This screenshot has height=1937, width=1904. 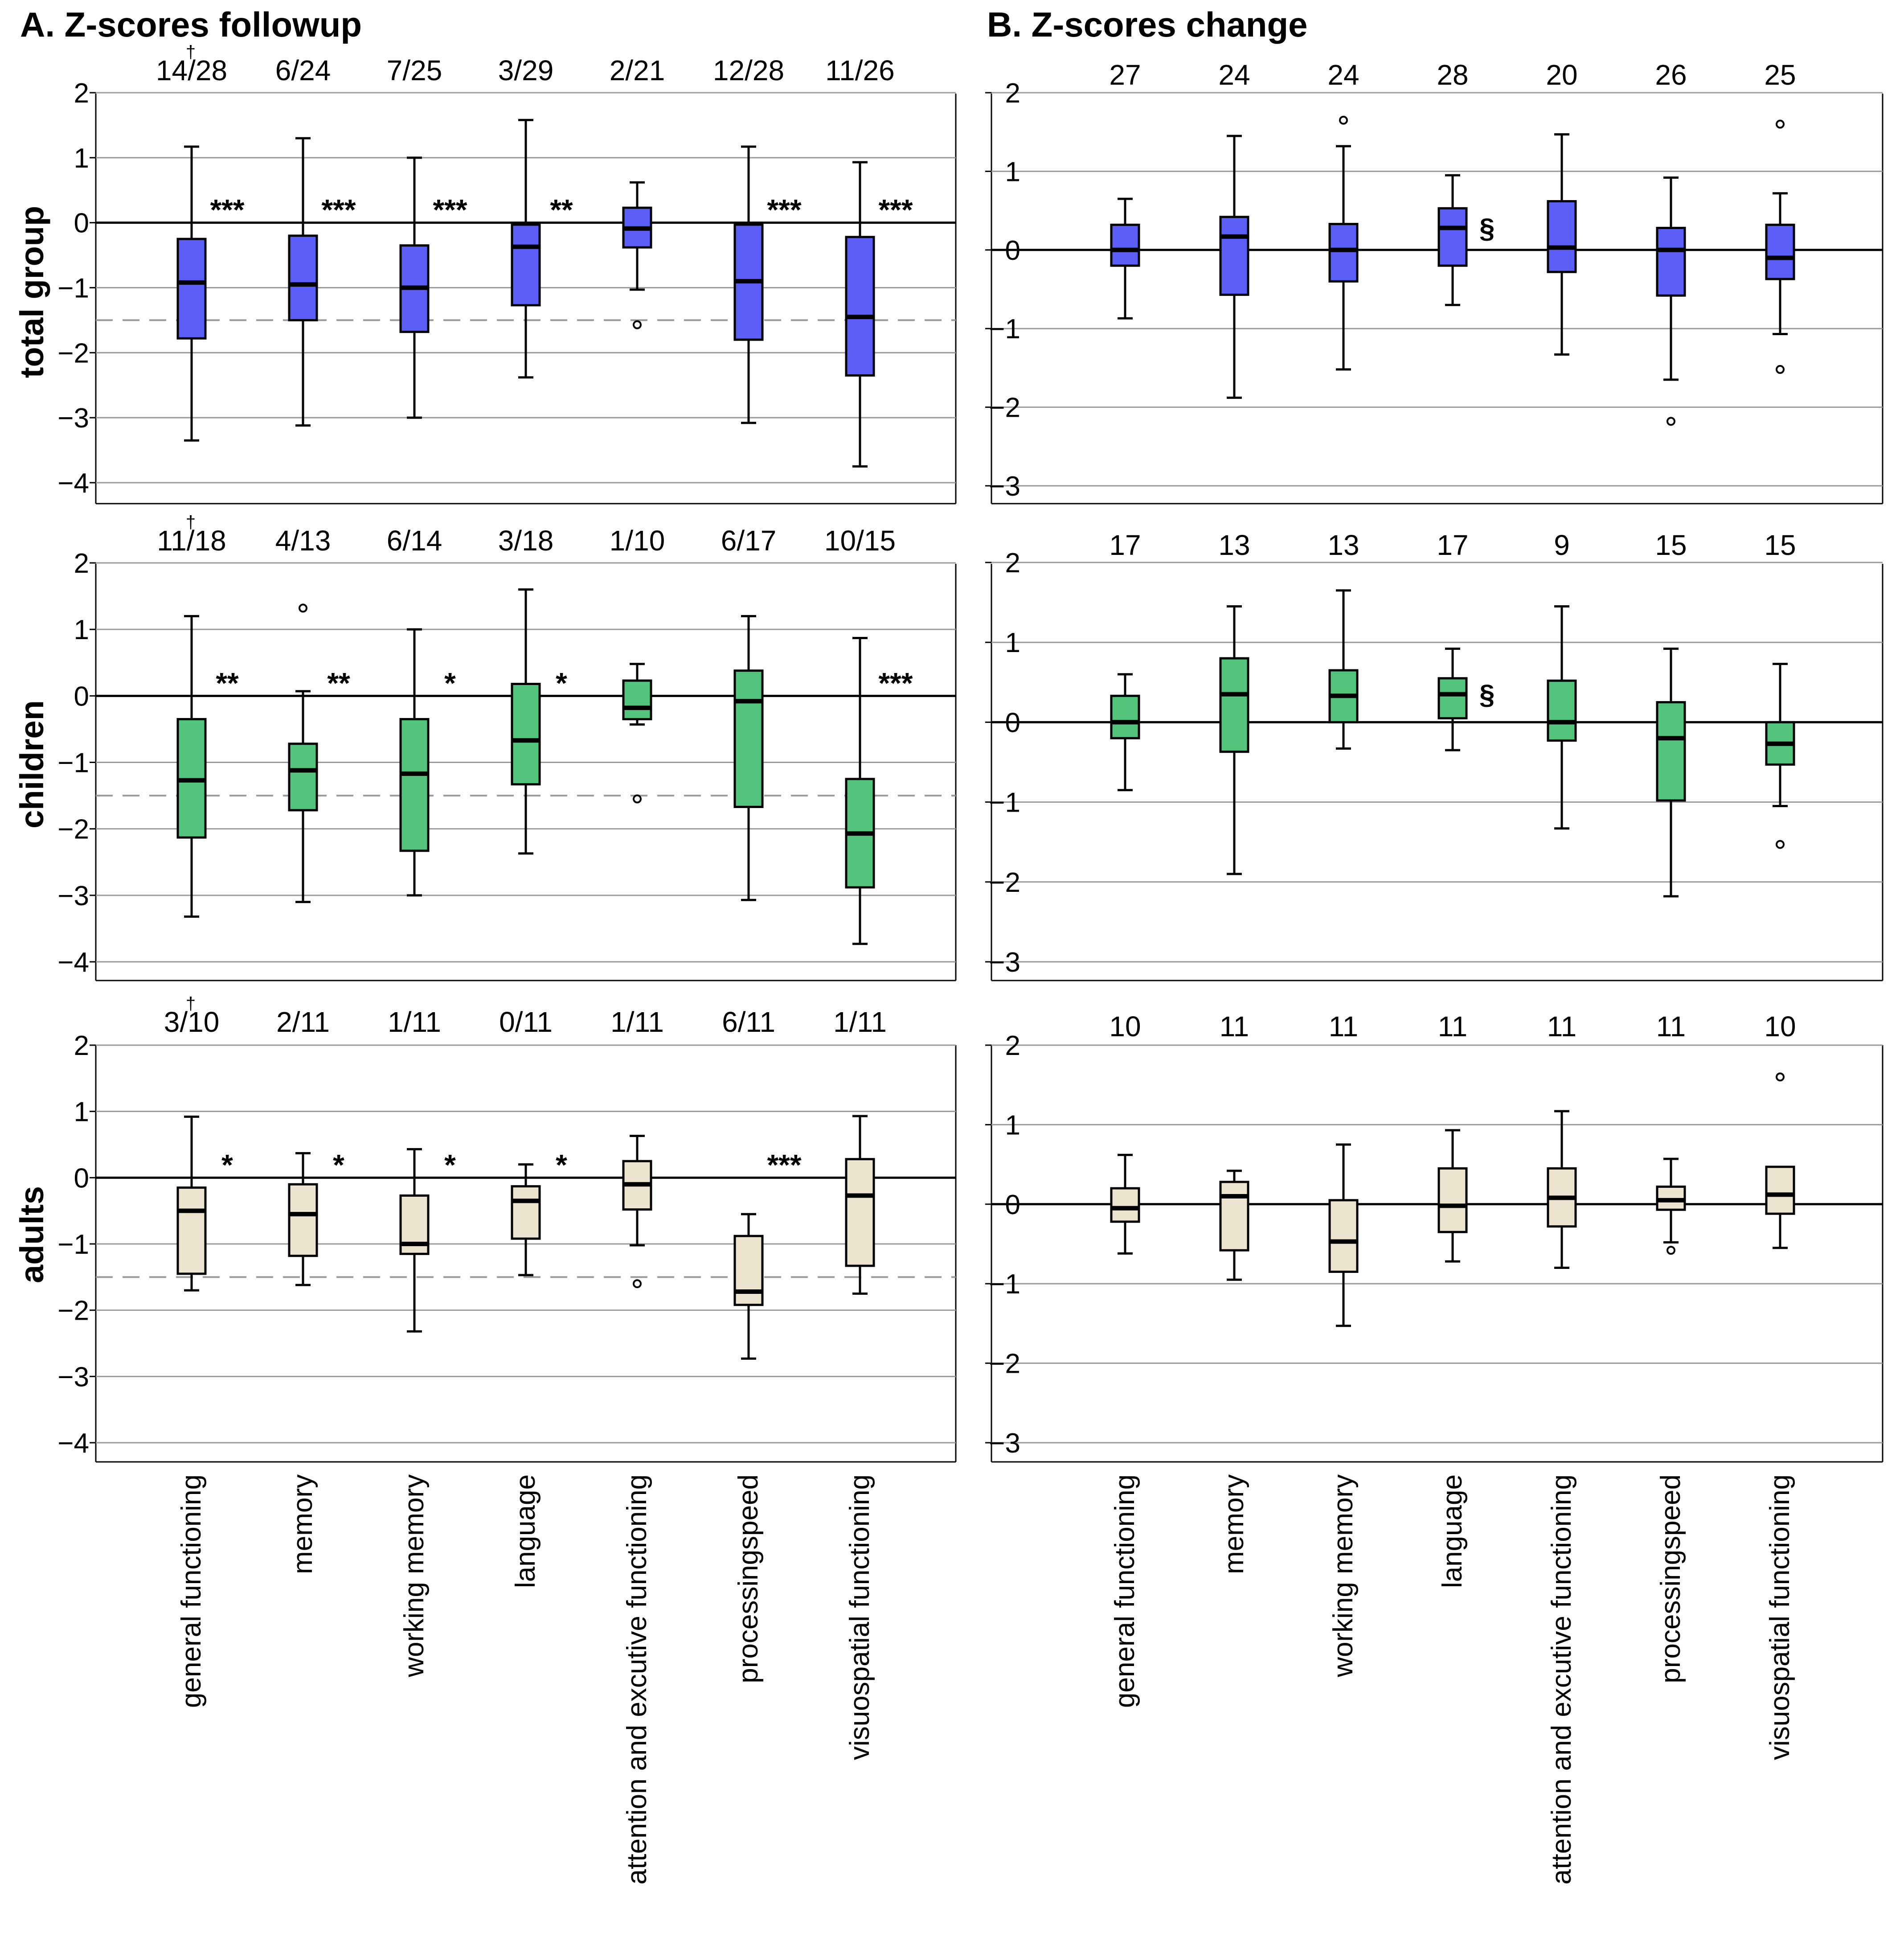 I want to click on n-label: 26, so click(x=1671, y=75).